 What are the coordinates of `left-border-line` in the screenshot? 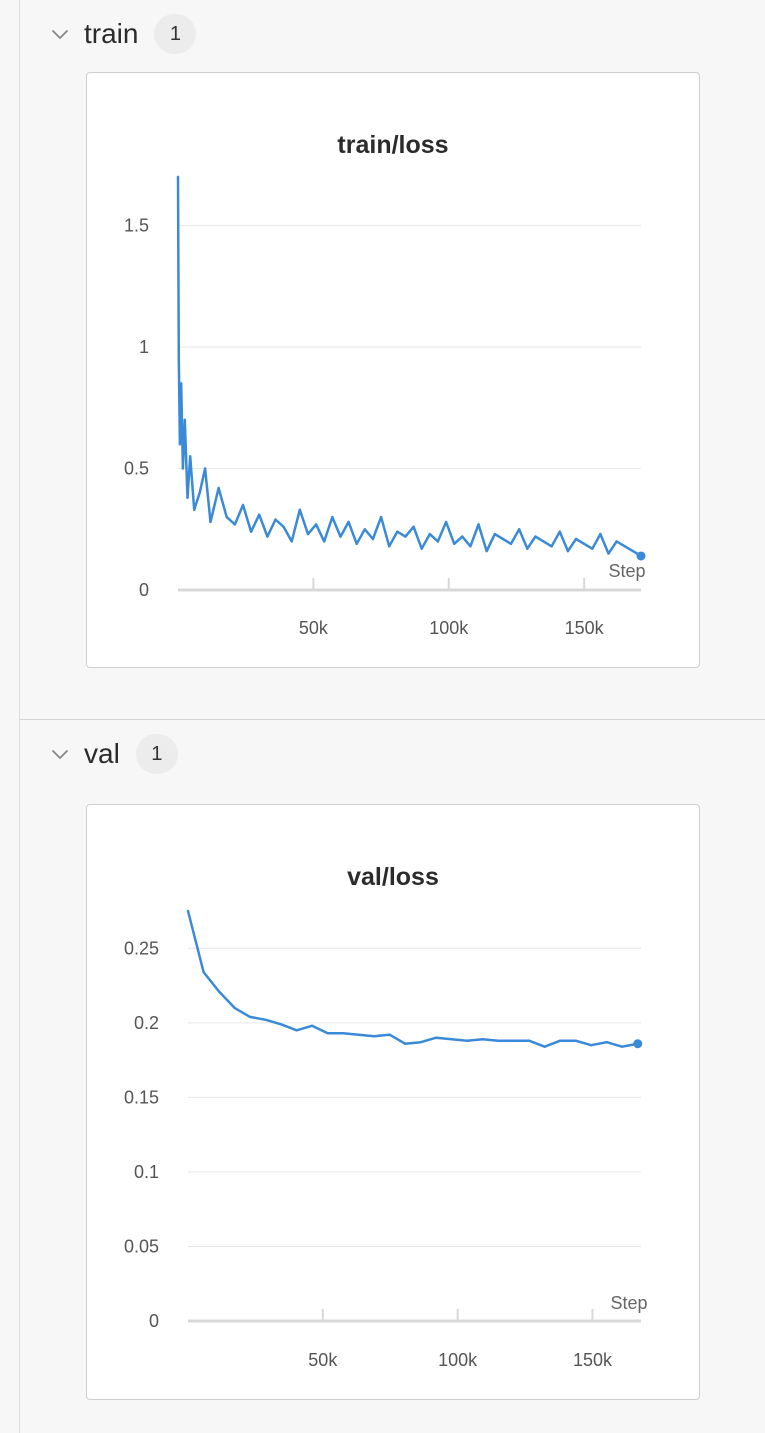 It's located at (19, 716).